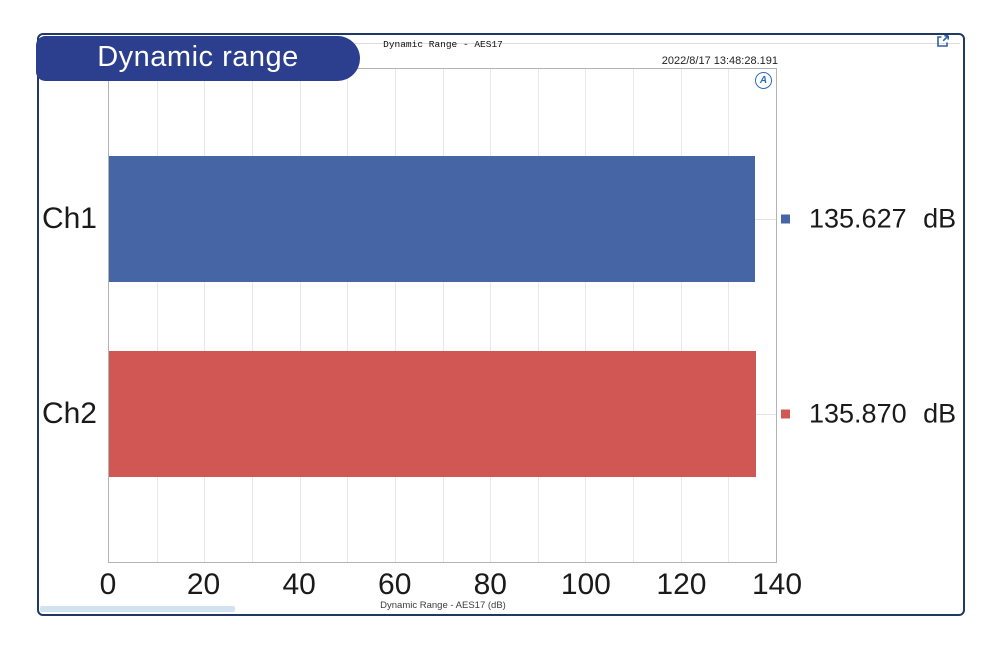 The height and width of the screenshot is (660, 1000). Describe the element at coordinates (395, 584) in the screenshot. I see `x-tick-label: 60` at that location.